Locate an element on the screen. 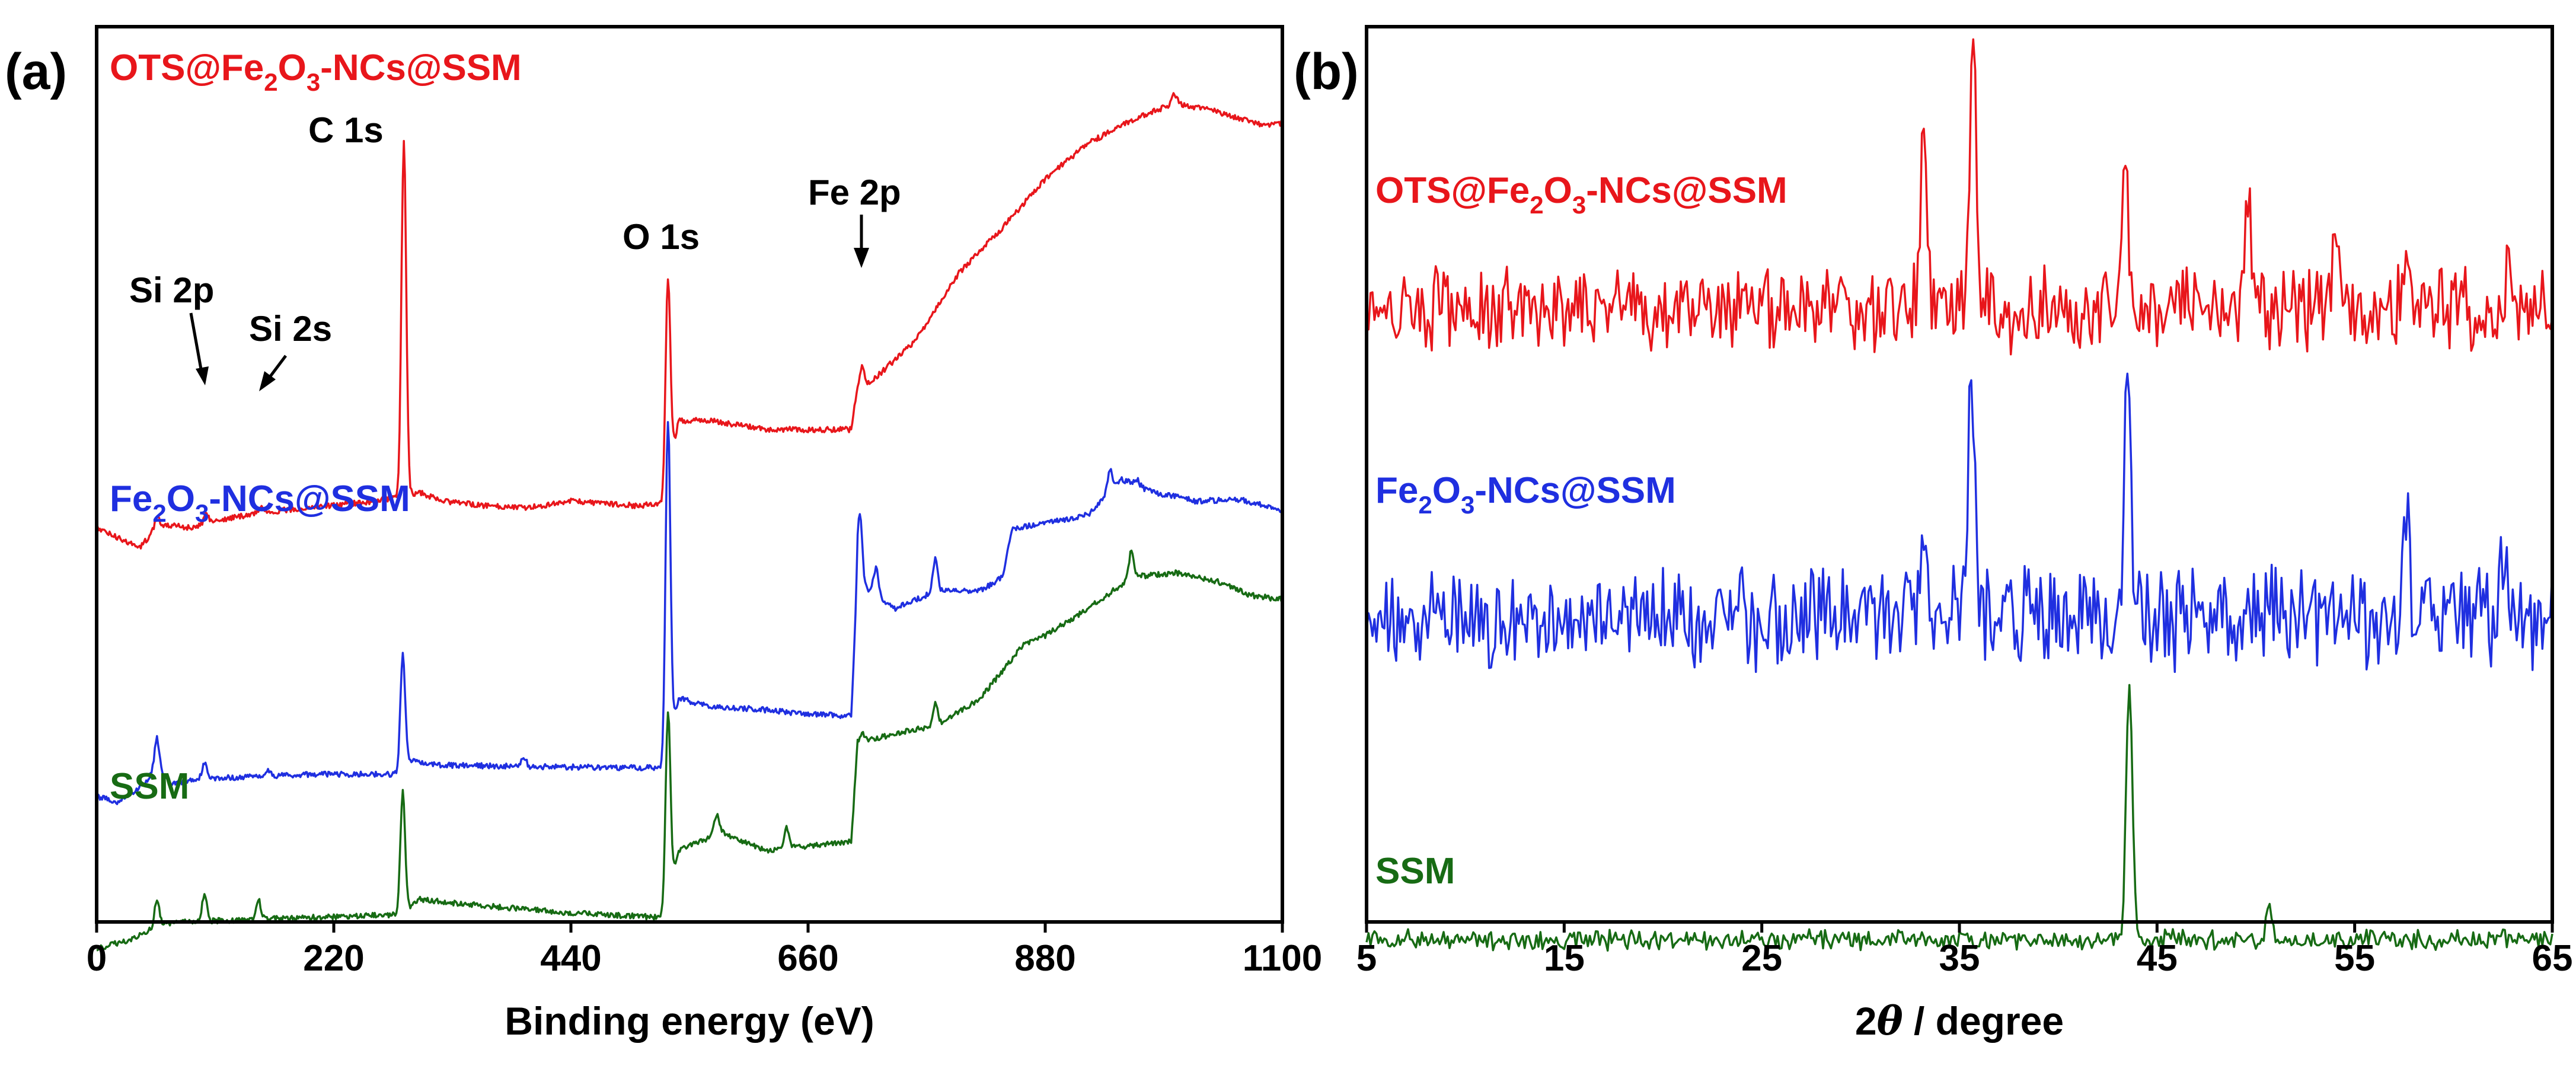 The image size is (2576, 1066). panel-b-trace-ots is located at coordinates (1959, 197).